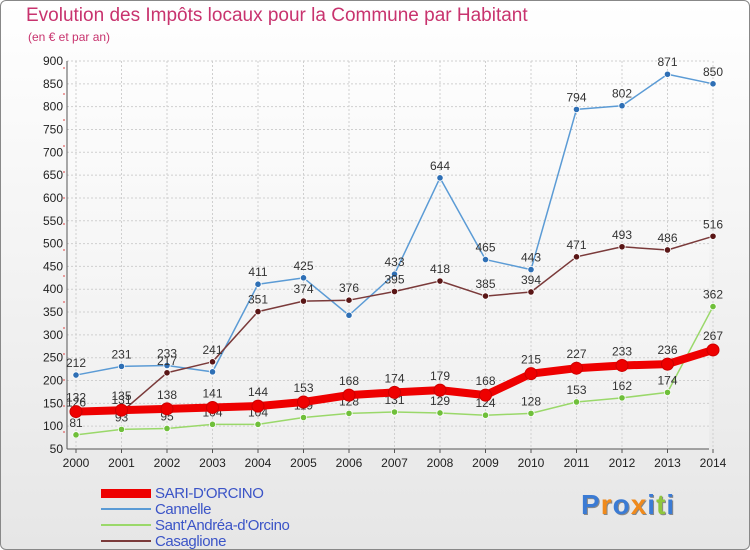  What do you see at coordinates (167, 463) in the screenshot?
I see `x-tick-label: 2002` at bounding box center [167, 463].